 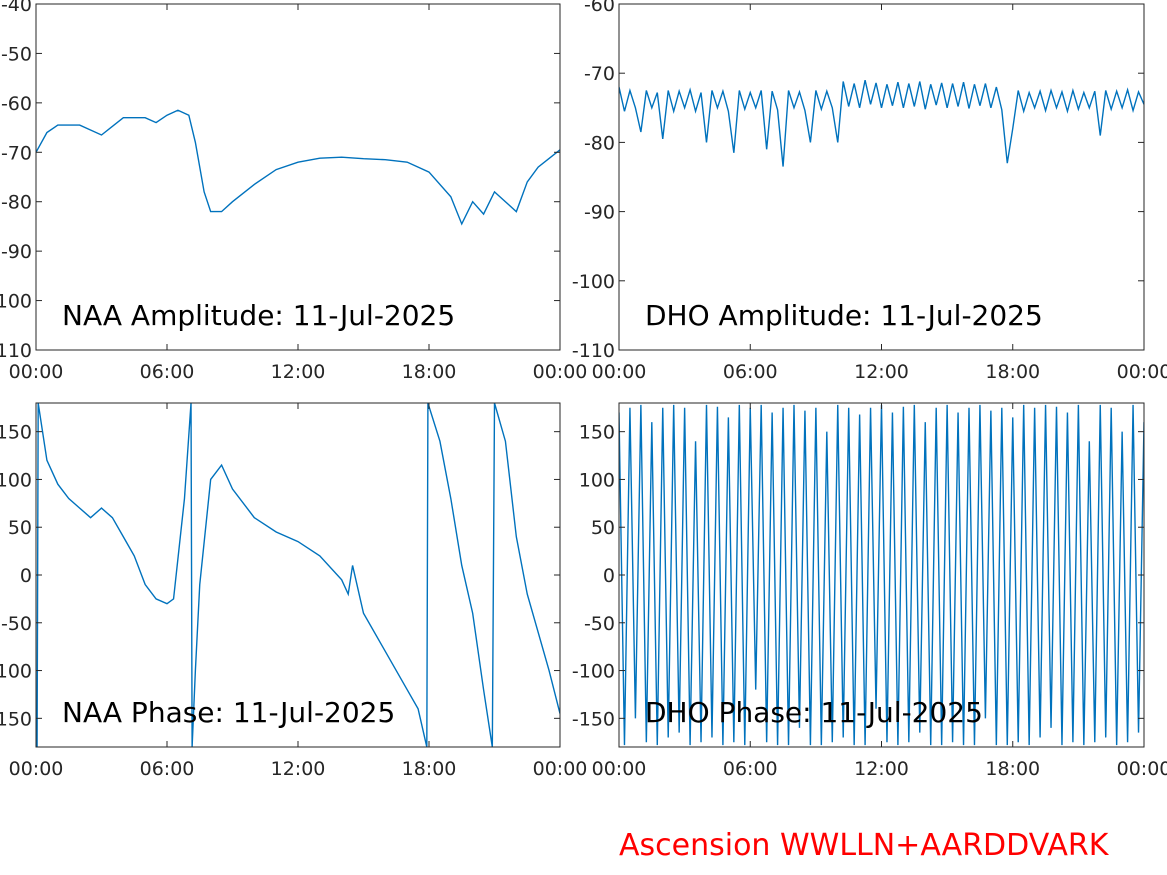 I want to click on y-tick-label: -40, so click(x=16, y=8).